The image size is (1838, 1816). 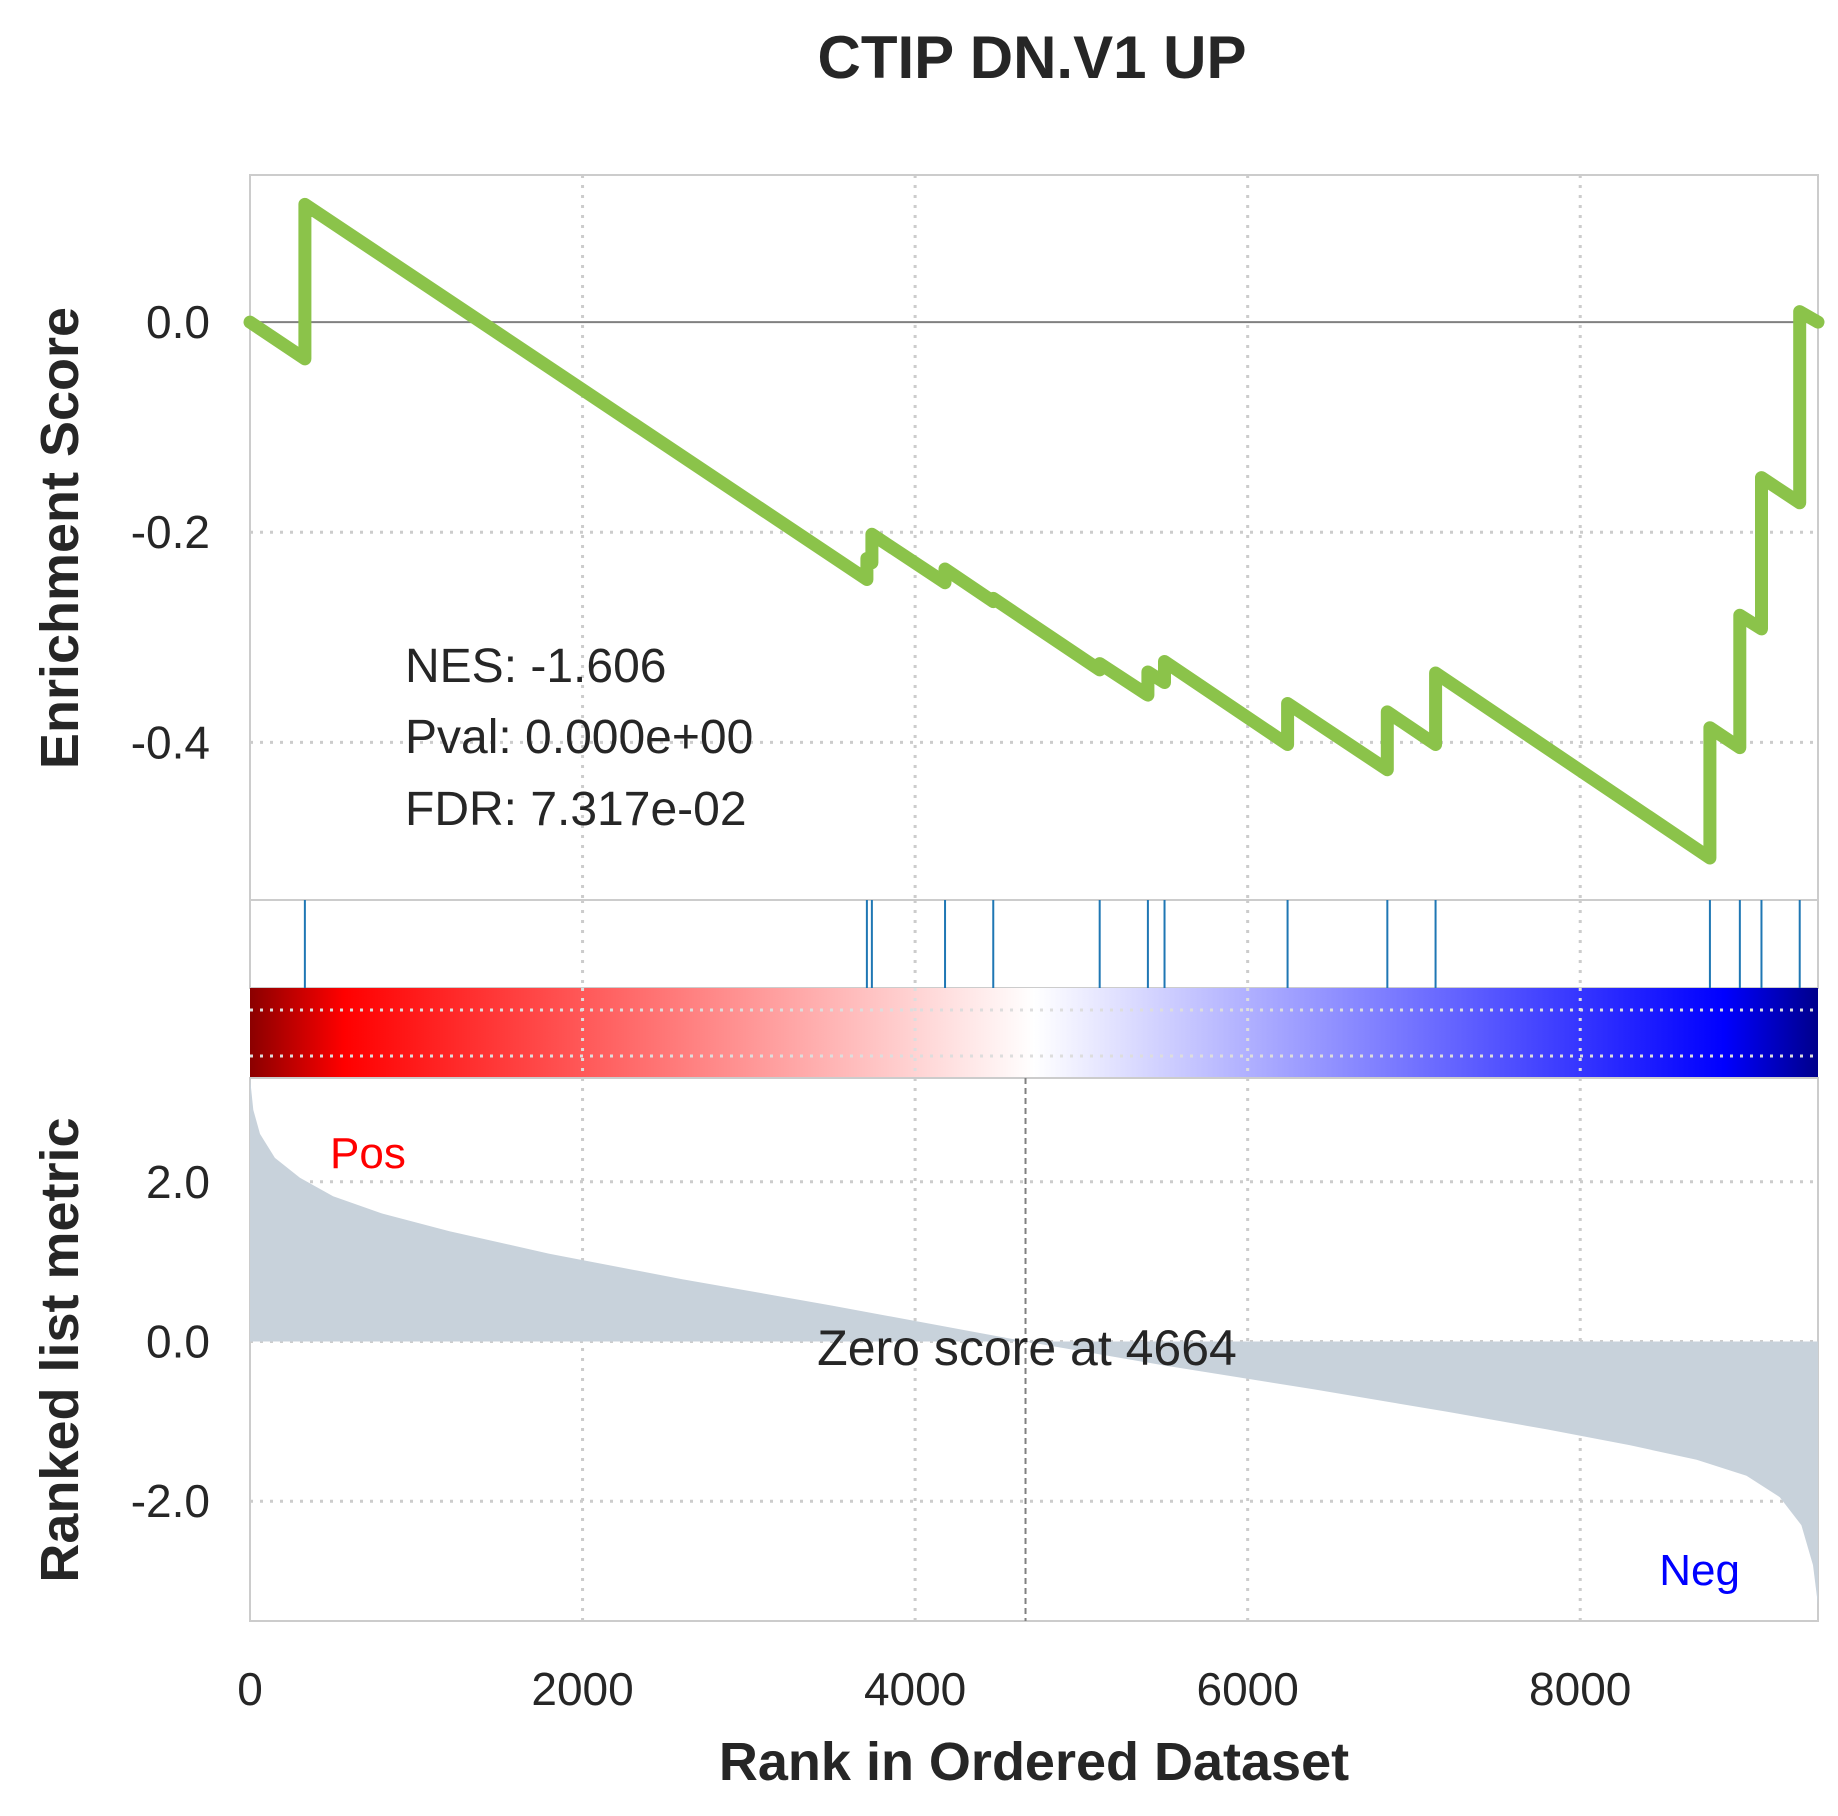 I want to click on x-axis-ticks: 0 2000 4000 6000 8000, so click(x=934, y=1689).